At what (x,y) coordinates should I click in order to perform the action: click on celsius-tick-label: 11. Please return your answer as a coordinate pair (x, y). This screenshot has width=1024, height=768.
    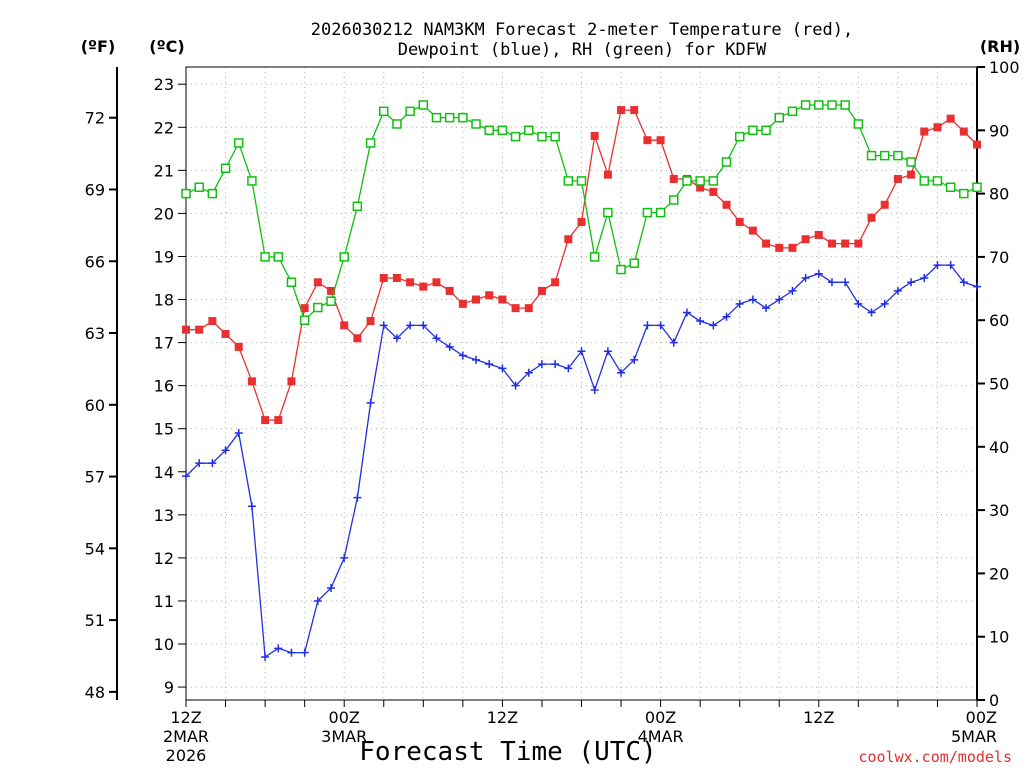
    Looking at the image, I should click on (164, 601).